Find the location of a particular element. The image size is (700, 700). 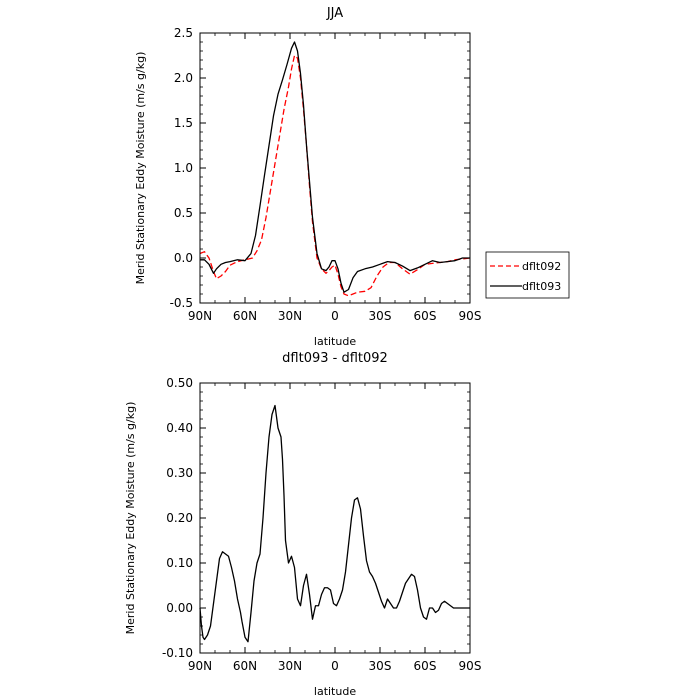

bottom-series-group is located at coordinates (334, 523).